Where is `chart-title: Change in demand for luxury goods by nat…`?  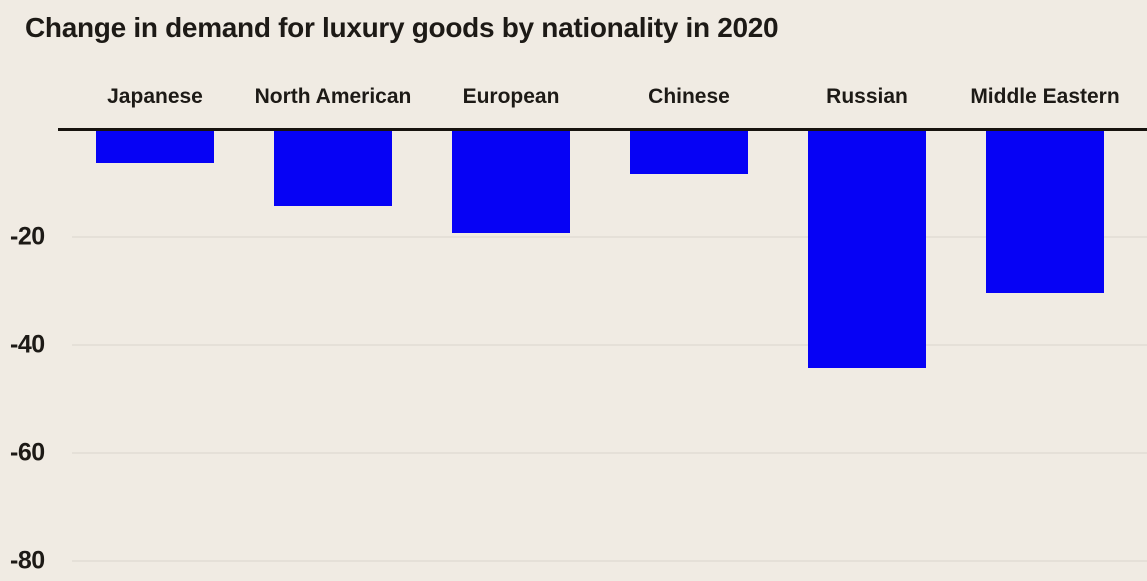 chart-title: Change in demand for luxury goods by nat… is located at coordinates (402, 27).